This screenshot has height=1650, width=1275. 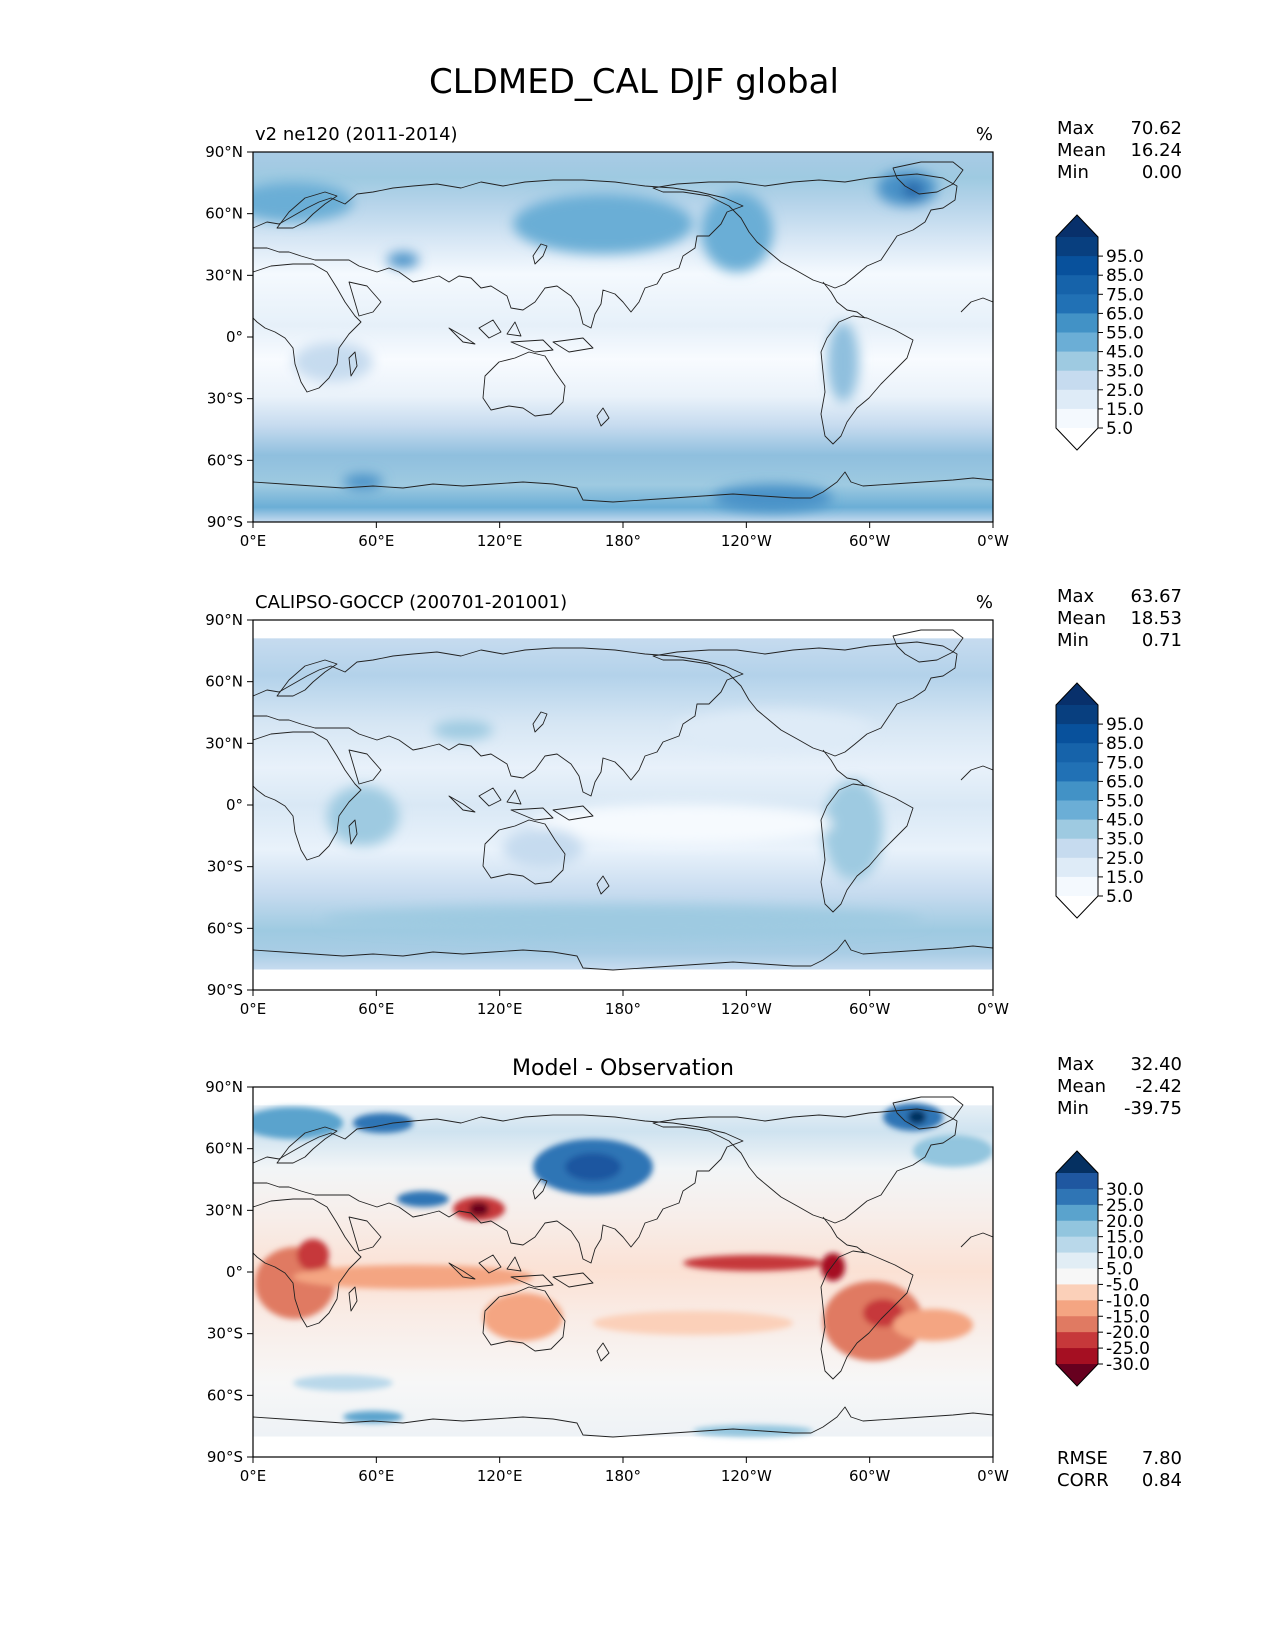 What do you see at coordinates (1162, 1458) in the screenshot?
I see `bottom-stat-value: 7.80` at bounding box center [1162, 1458].